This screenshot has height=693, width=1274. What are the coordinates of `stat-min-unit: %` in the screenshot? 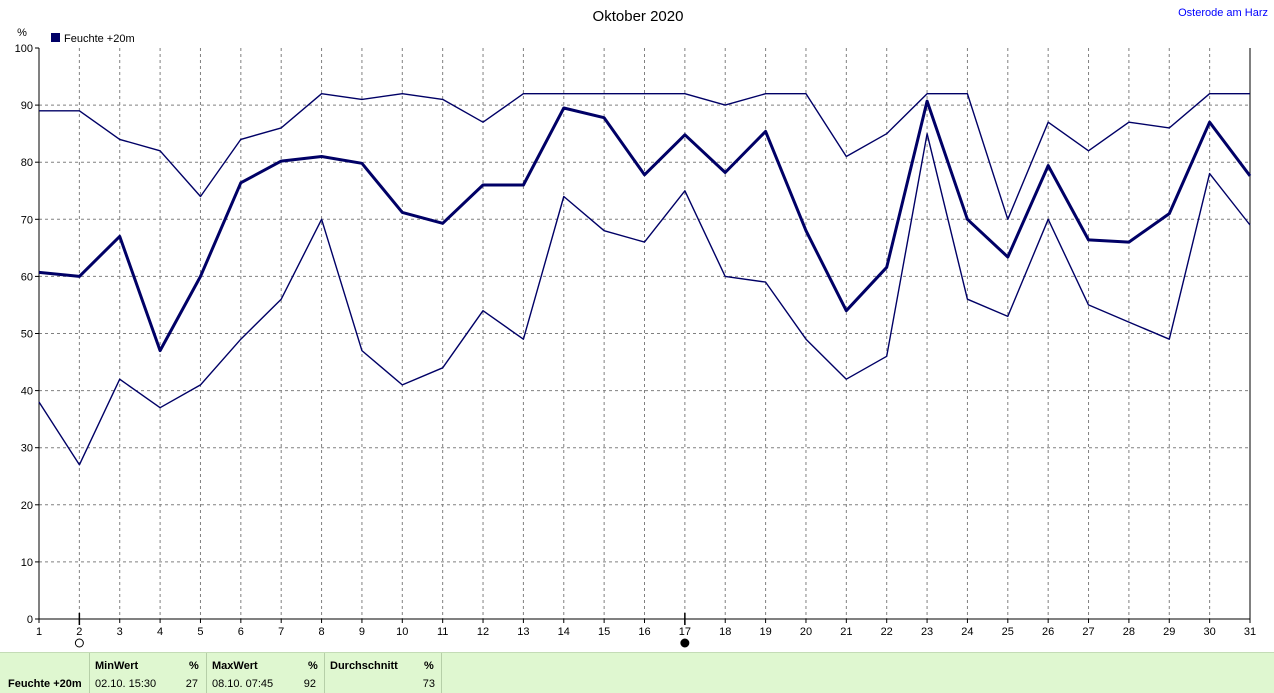 It's located at (194, 666).